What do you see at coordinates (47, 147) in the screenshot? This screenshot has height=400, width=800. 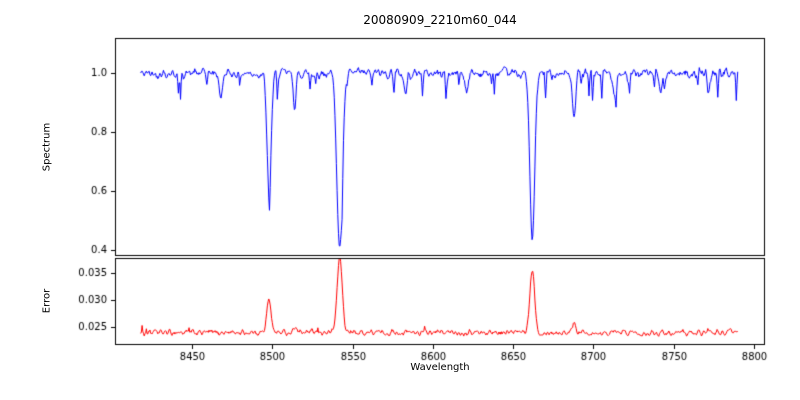 I see `spectrum-y-axis-label: Spectrum` at bounding box center [47, 147].